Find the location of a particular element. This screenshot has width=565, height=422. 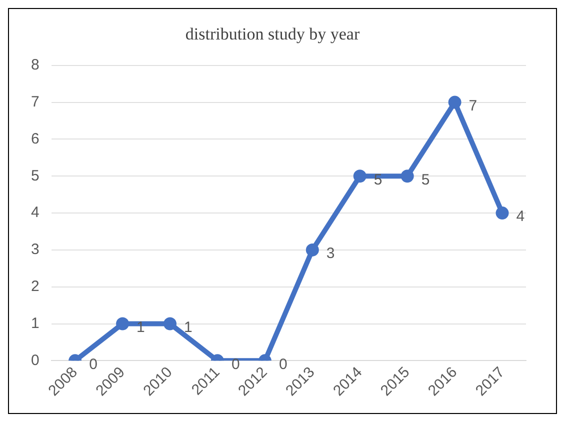

data-label: 4 is located at coordinates (520, 217).